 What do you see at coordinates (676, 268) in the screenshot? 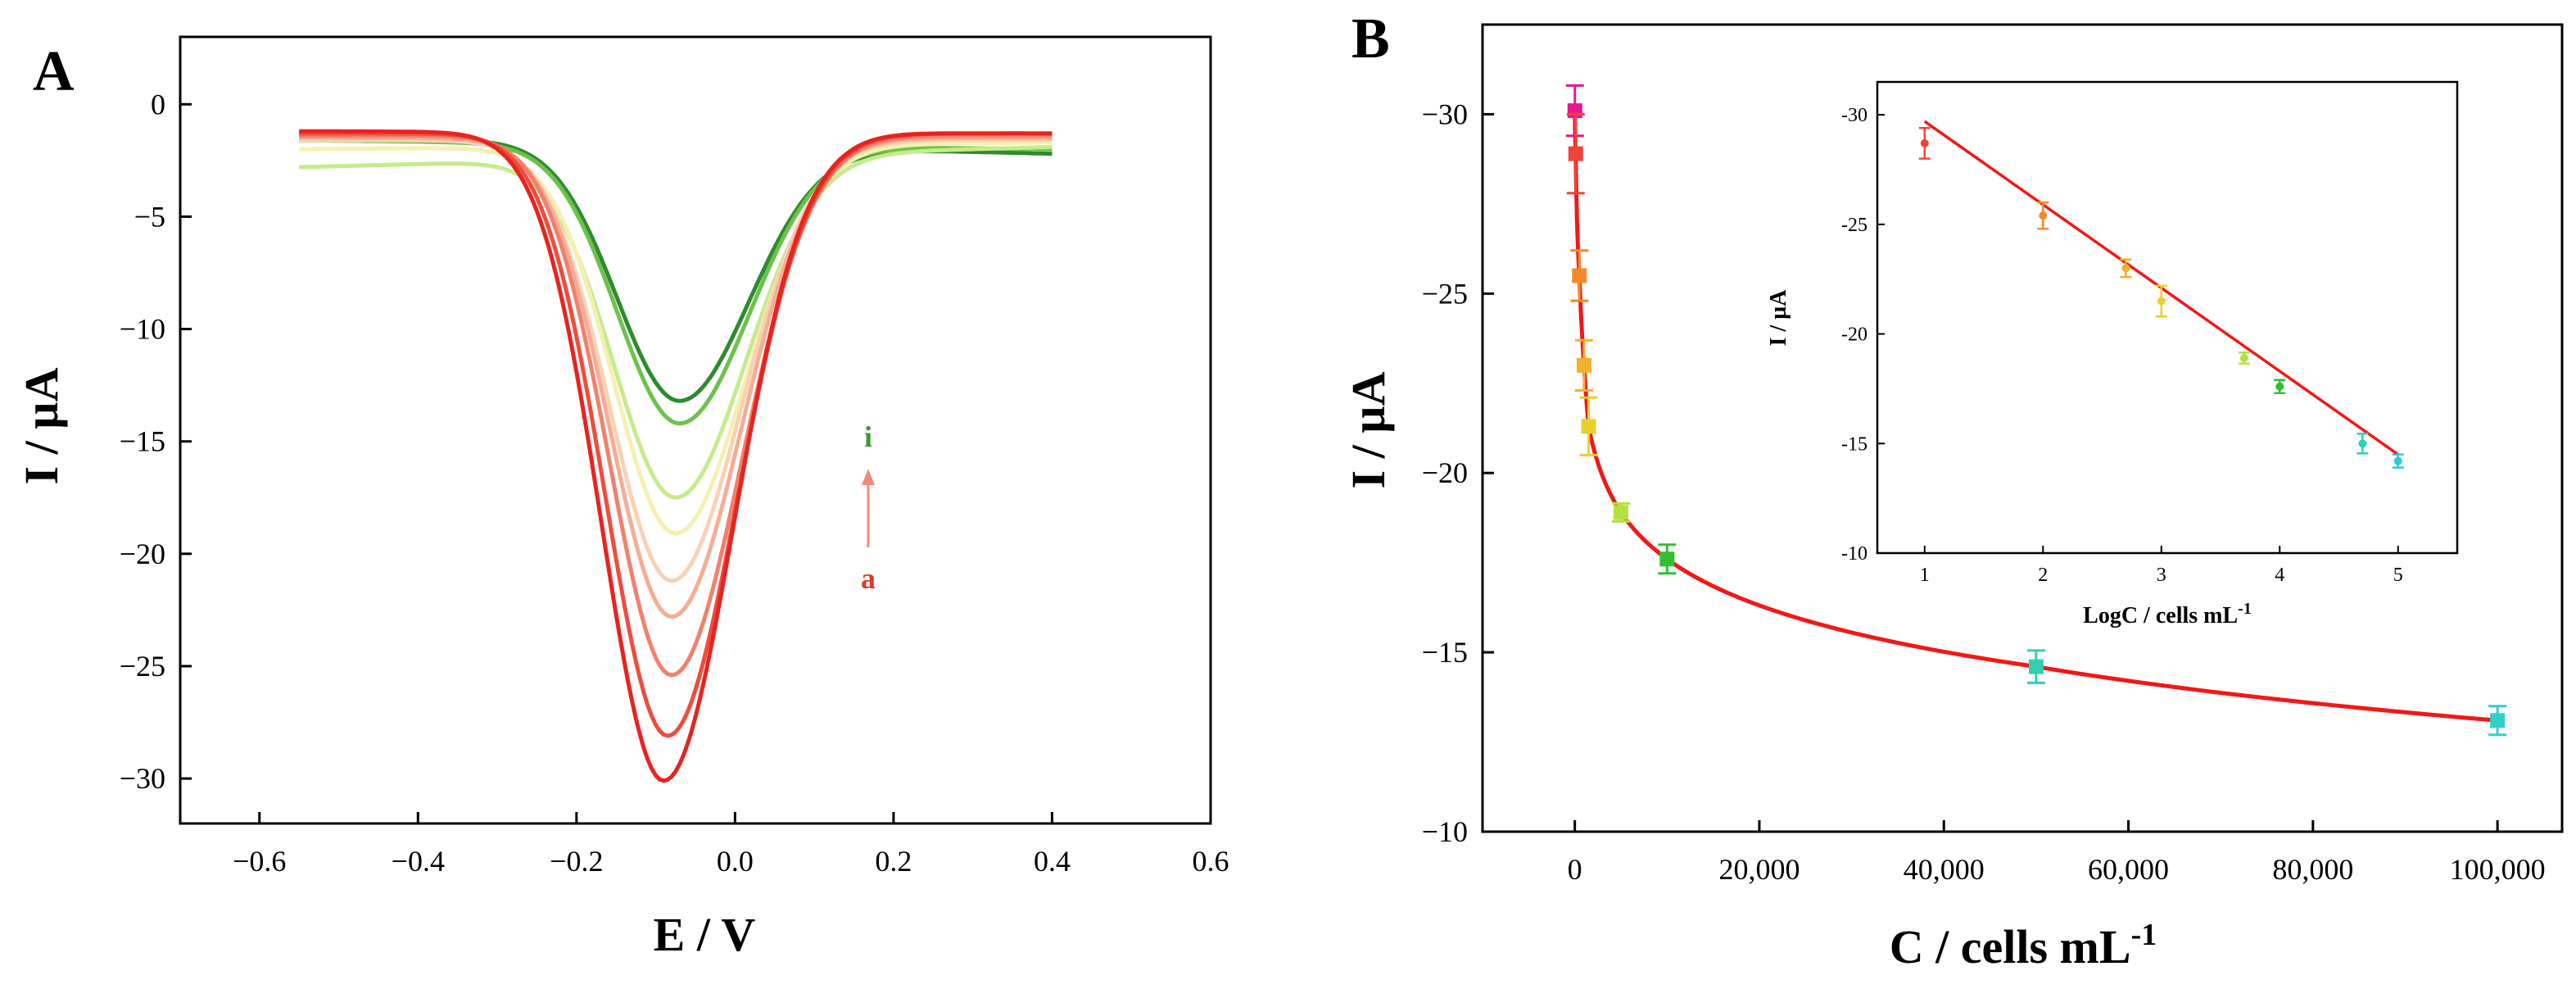
I see `series-line-i` at bounding box center [676, 268].